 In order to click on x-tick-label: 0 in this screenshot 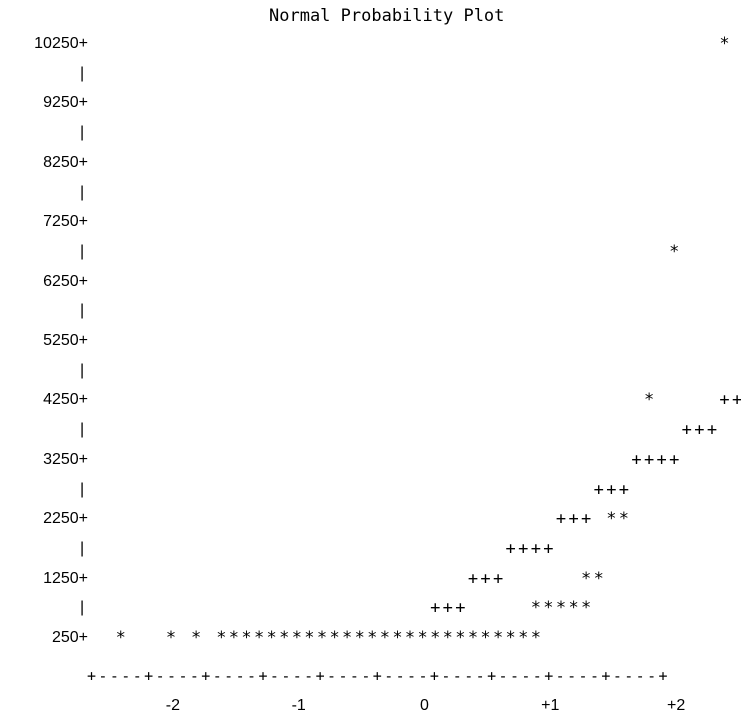, I will do `click(424, 705)`.